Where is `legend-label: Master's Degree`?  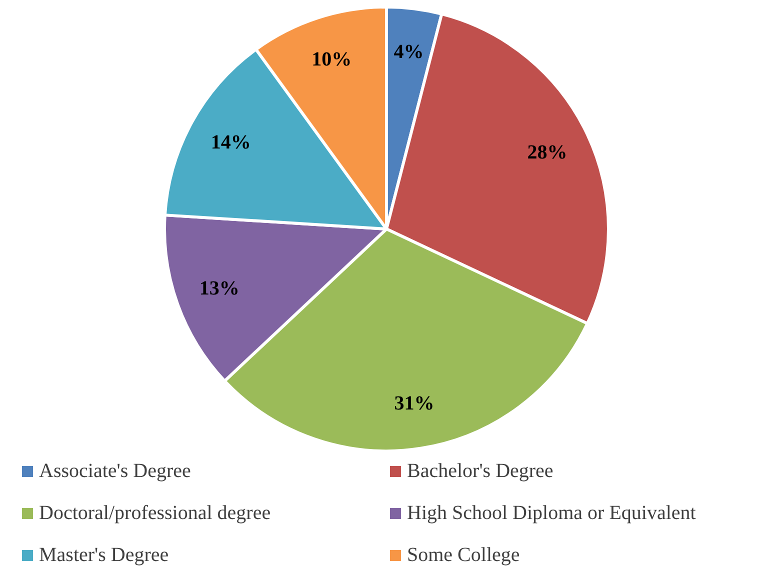 legend-label: Master's Degree is located at coordinates (104, 555).